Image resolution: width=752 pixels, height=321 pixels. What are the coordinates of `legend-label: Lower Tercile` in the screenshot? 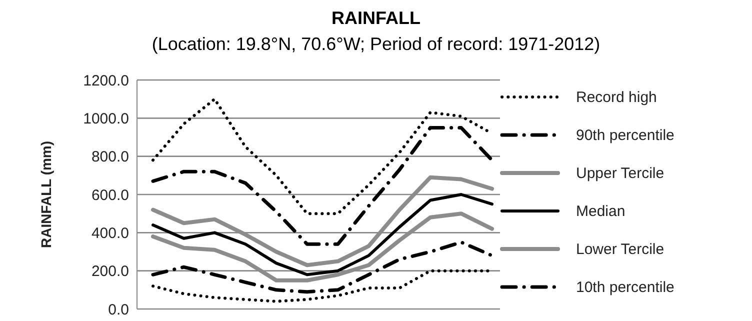 It's located at (620, 249).